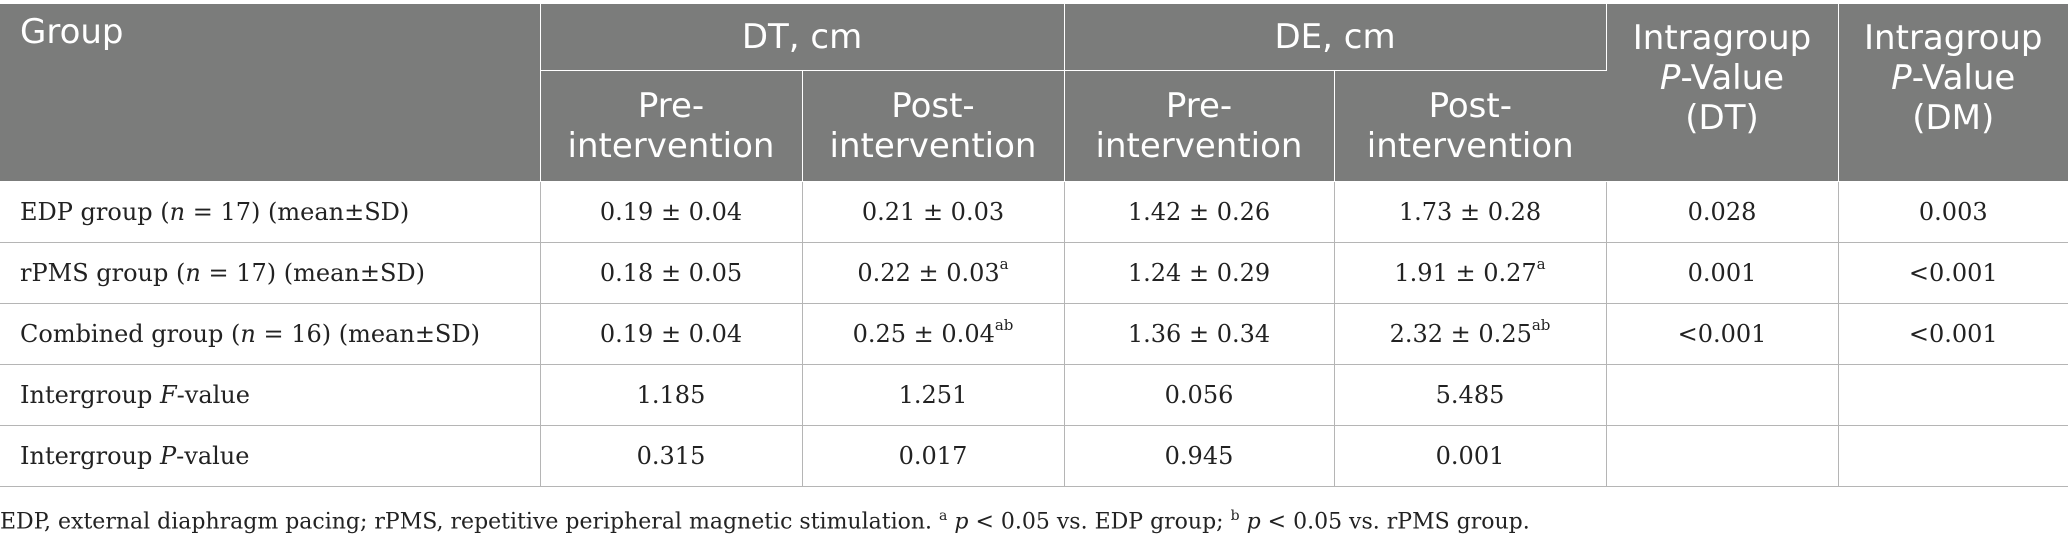 The width and height of the screenshot is (2068, 542). What do you see at coordinates (270, 395) in the screenshot?
I see `row-label: Intergroup F-value` at bounding box center [270, 395].